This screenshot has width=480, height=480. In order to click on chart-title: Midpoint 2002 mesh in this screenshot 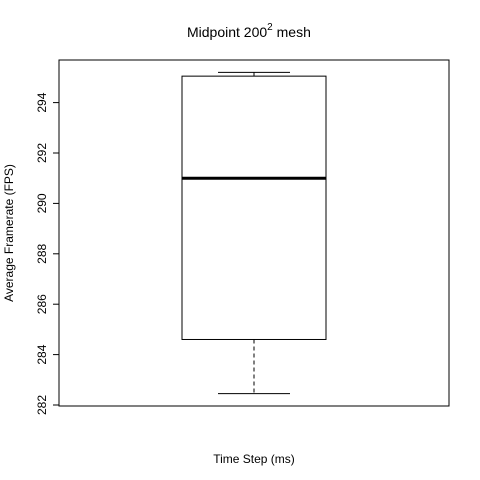, I will do `click(249, 31)`.